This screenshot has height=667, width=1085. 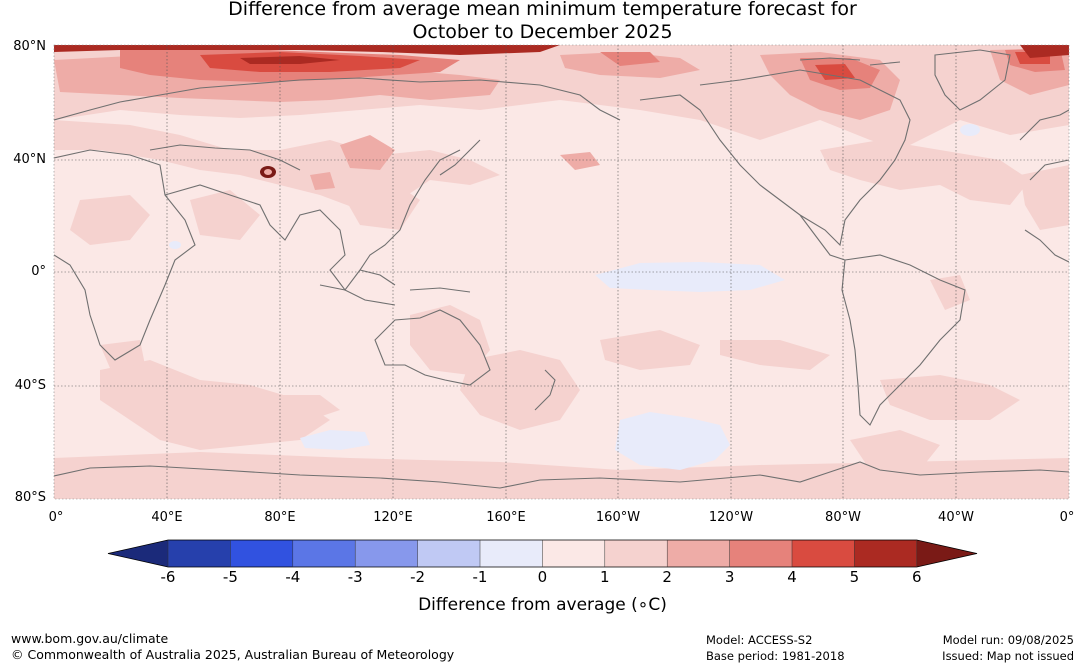 What do you see at coordinates (90, 638) in the screenshot?
I see `footer-url: www.bom.gov.au/climate` at bounding box center [90, 638].